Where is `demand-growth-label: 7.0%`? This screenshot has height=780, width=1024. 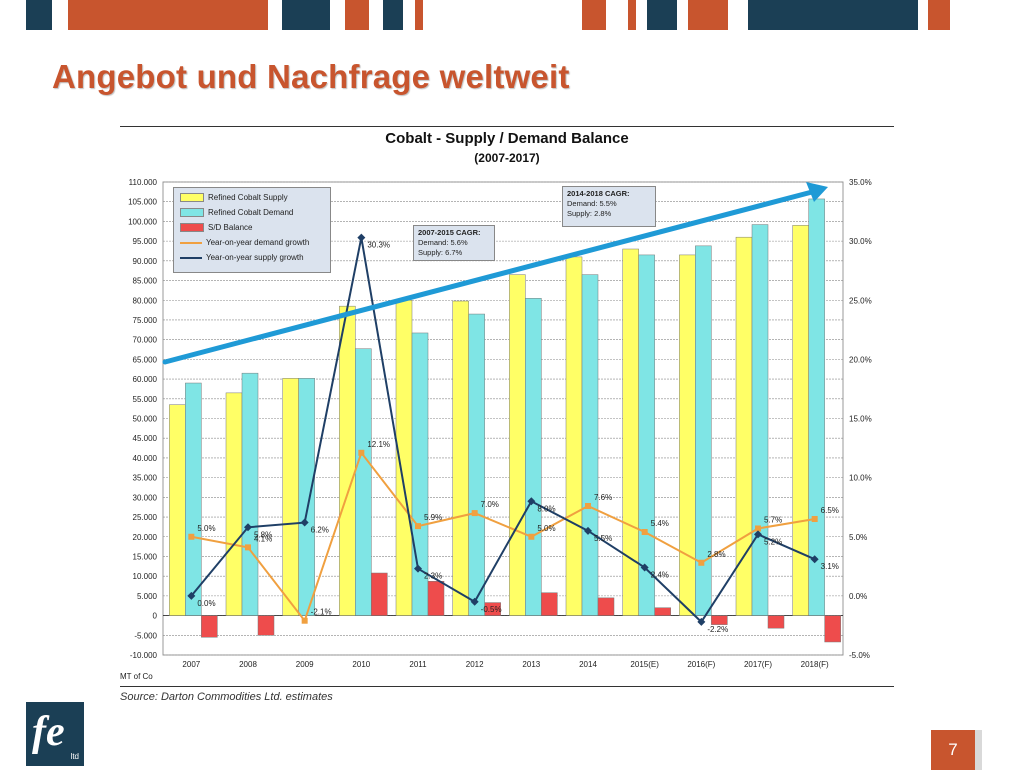
demand-growth-label: 7.0% is located at coordinates (490, 504).